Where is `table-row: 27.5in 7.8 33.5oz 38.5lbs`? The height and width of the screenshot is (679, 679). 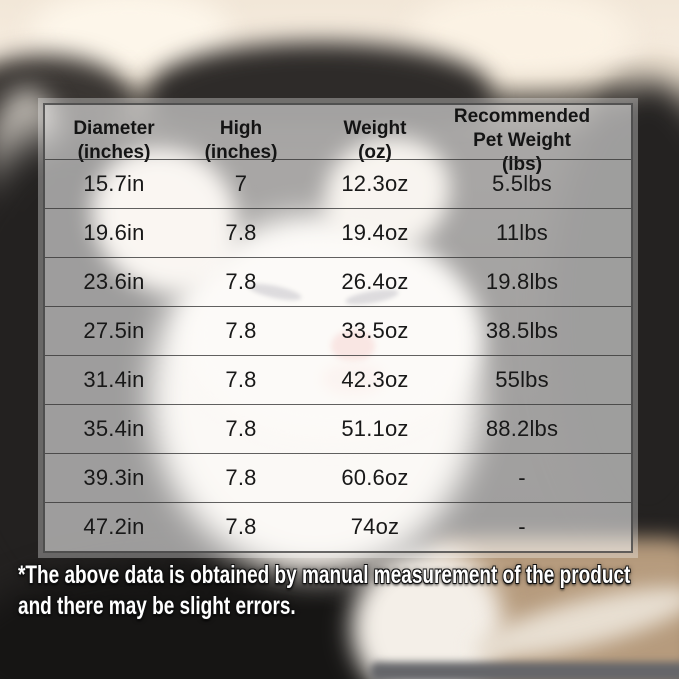 table-row: 27.5in 7.8 33.5oz 38.5lbs is located at coordinates (338, 330).